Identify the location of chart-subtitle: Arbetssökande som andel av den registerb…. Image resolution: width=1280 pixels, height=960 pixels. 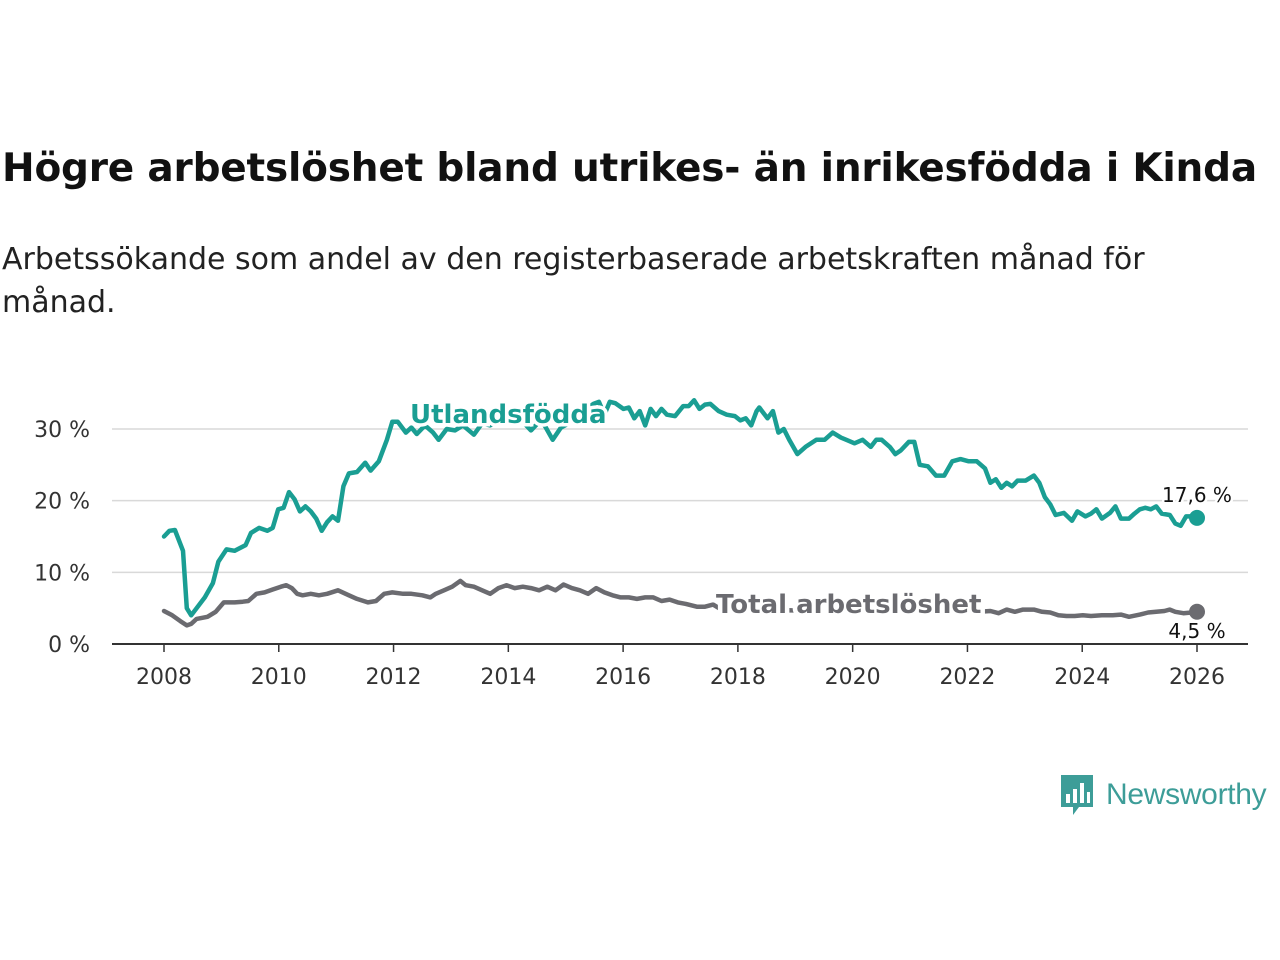
(573, 281).